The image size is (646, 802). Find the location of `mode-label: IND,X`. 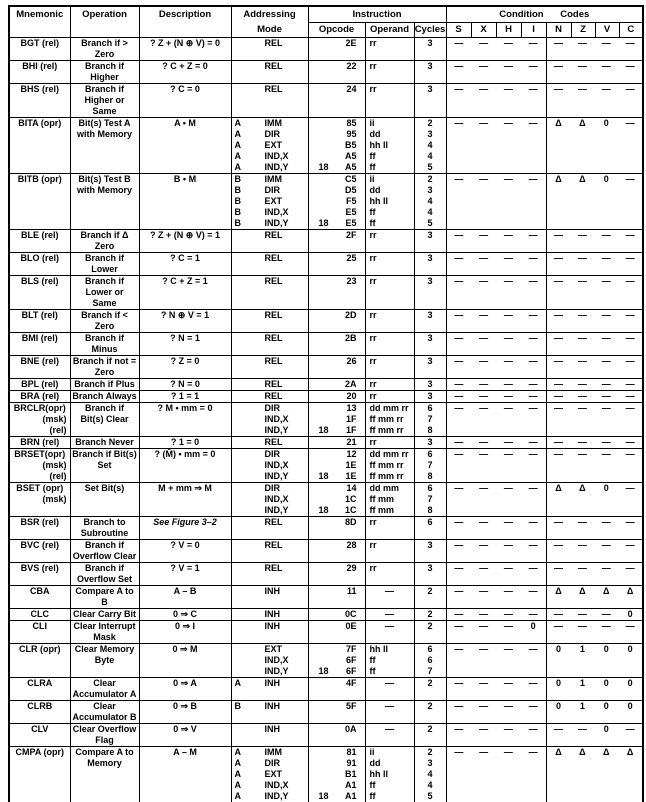

mode-label: IND,X is located at coordinates (276, 660).